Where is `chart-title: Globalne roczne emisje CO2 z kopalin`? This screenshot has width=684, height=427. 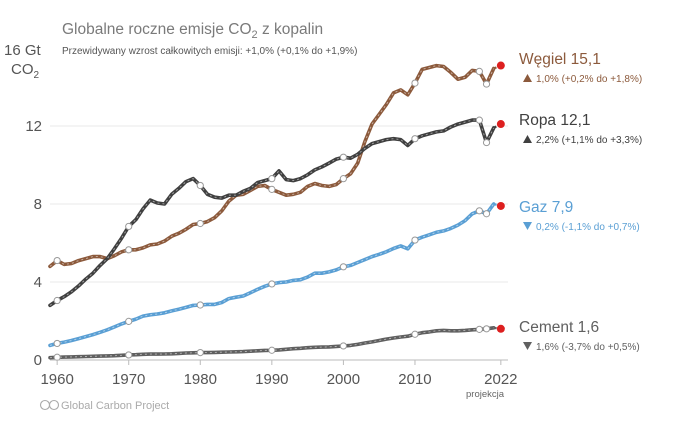 chart-title: Globalne roczne emisje CO2 z kopalin is located at coordinates (192, 31).